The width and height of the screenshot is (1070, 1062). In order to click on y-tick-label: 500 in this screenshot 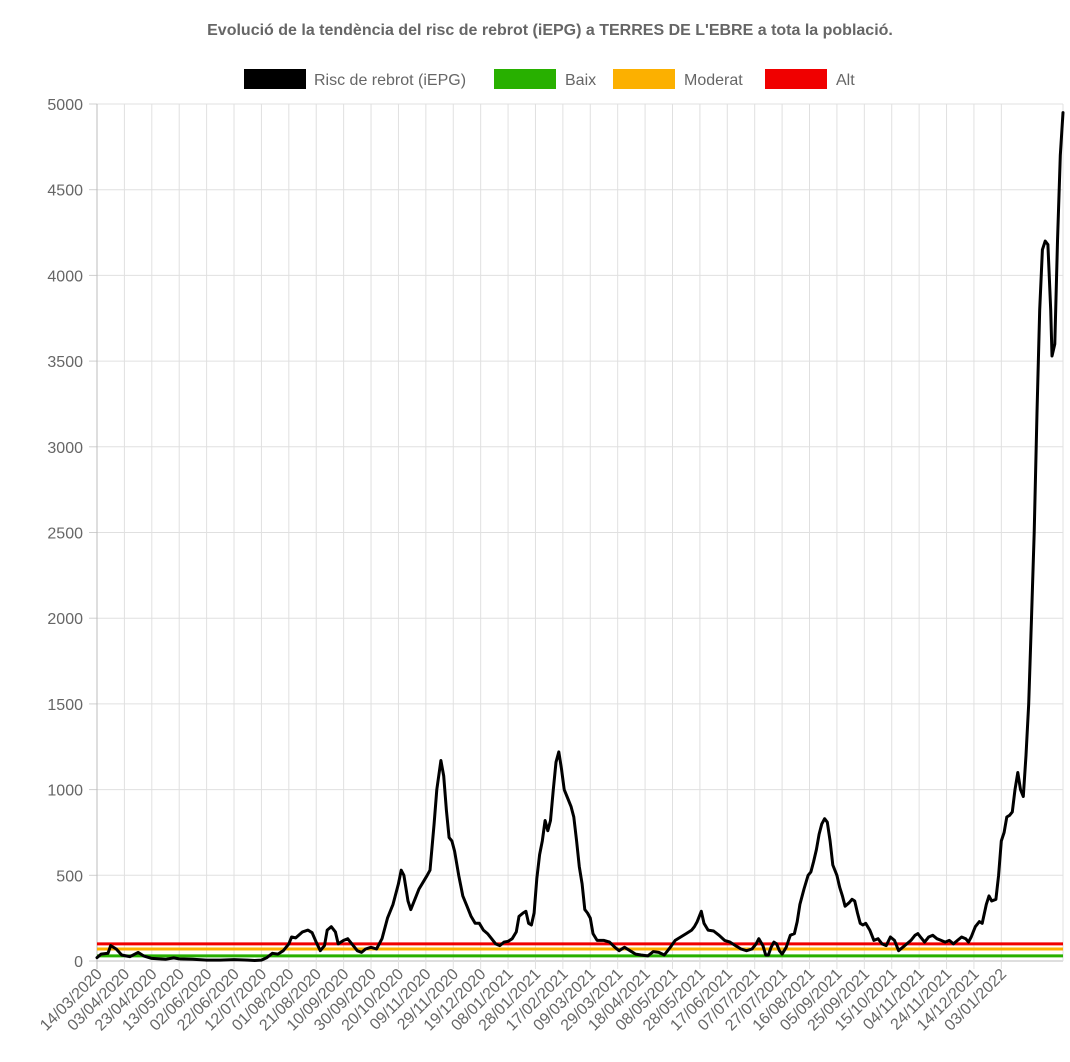, I will do `click(69, 876)`.